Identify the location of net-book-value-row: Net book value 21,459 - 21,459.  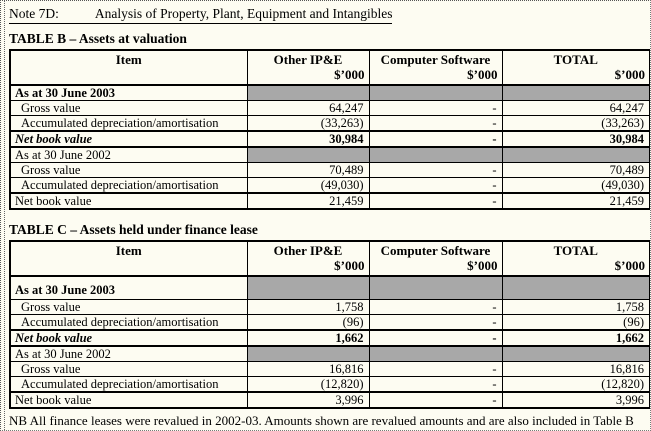
(329, 201).